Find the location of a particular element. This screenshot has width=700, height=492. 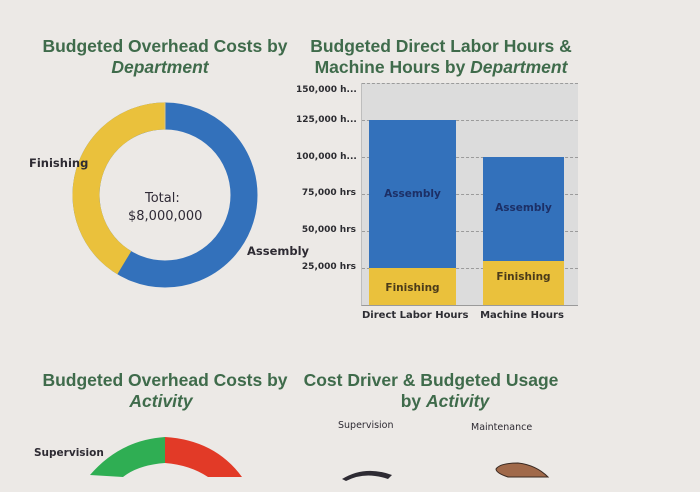

bar-dlh-finishing-label: Finishing is located at coordinates (412, 287).